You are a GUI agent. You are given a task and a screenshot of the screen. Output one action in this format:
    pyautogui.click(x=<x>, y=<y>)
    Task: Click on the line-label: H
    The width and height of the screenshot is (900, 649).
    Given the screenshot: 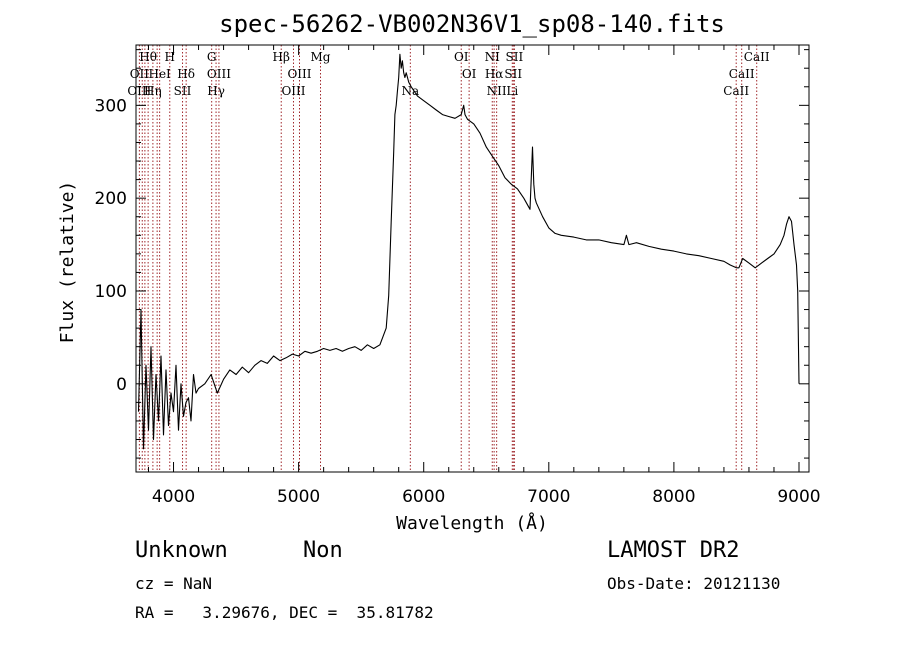 What is the action you would take?
    pyautogui.click(x=170, y=57)
    